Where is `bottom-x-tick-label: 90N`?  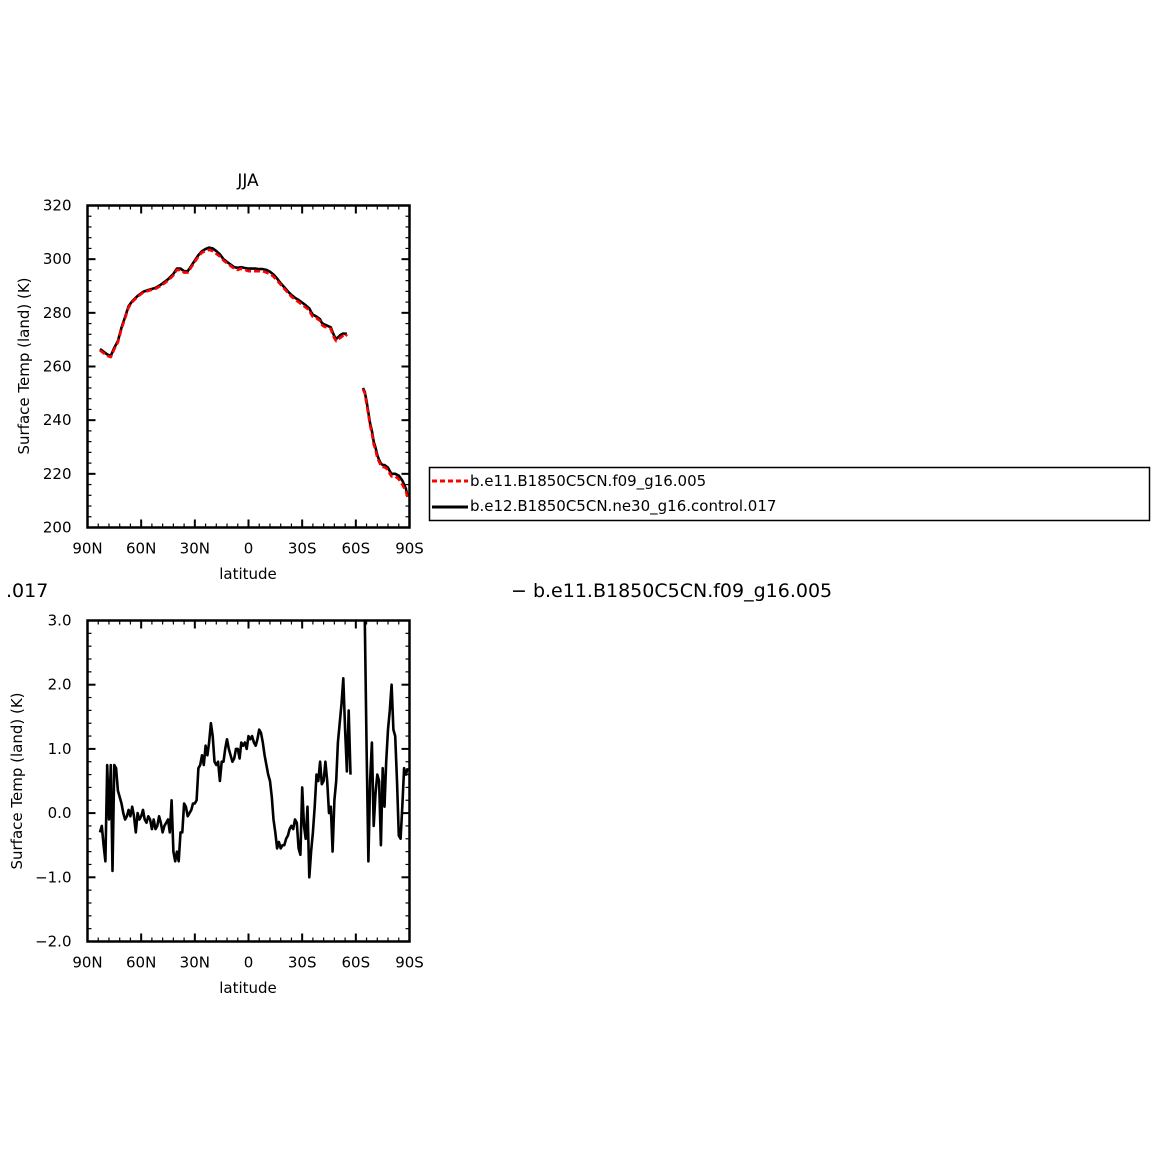 bottom-x-tick-label: 90N is located at coordinates (87, 963).